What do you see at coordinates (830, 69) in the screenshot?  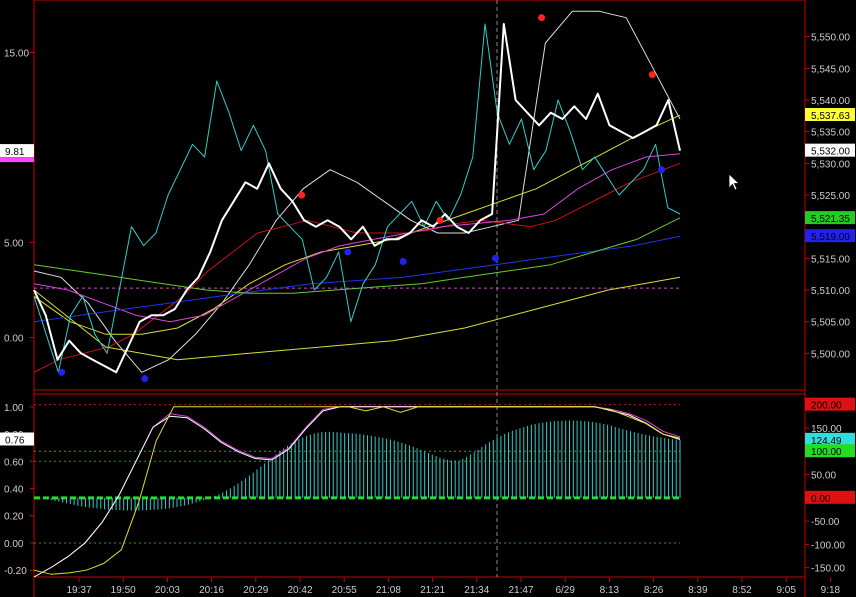 I see `right-axis-label: 5,545.00` at bounding box center [830, 69].